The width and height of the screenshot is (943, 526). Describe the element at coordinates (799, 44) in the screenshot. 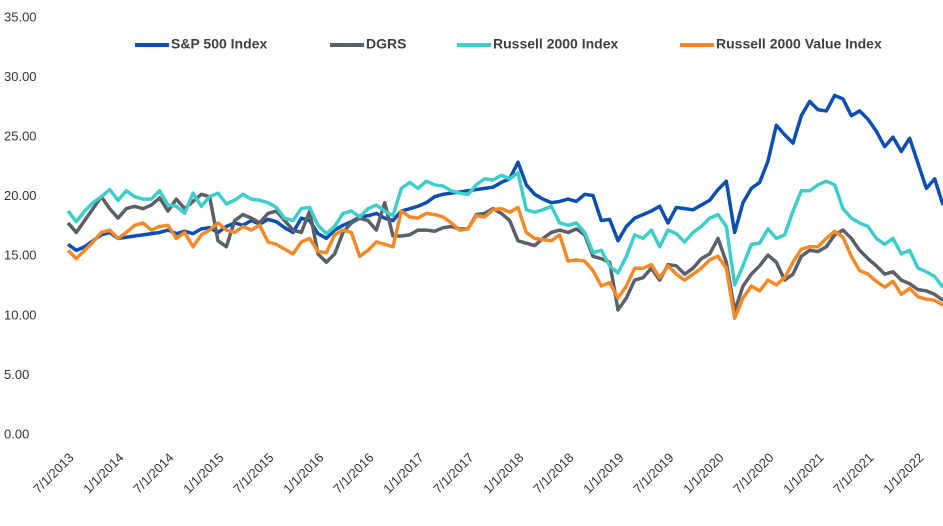

I see `legend-label: Russell 2000 Value Index` at that location.